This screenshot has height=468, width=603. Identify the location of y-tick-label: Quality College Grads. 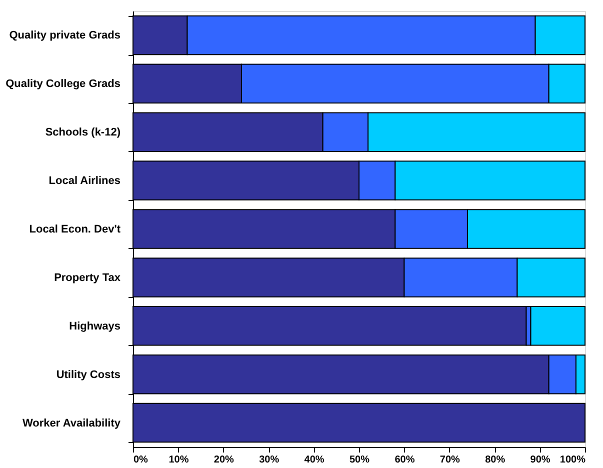
(63, 84).